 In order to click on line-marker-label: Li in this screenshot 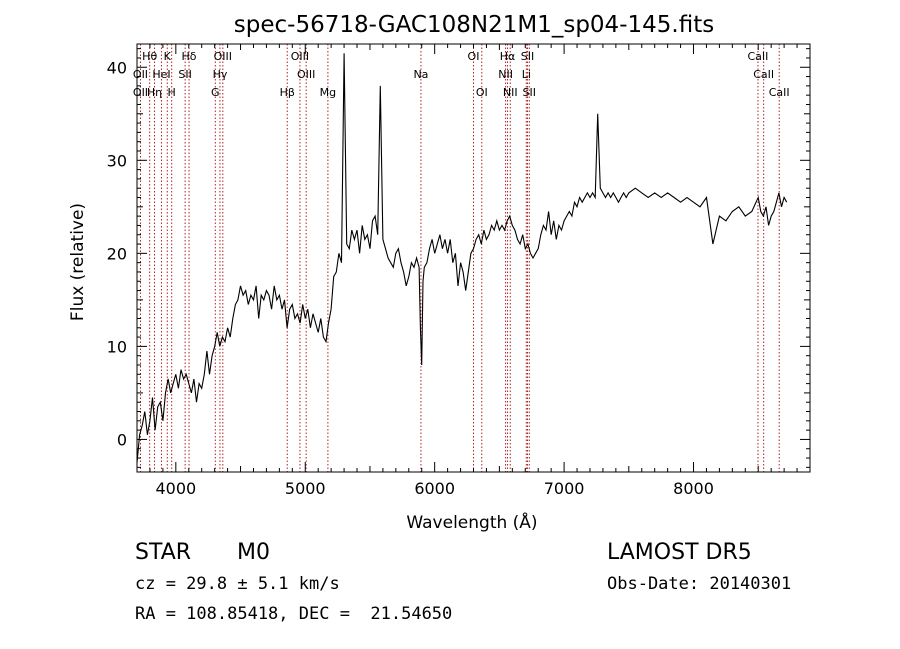, I will do `click(526, 74)`.